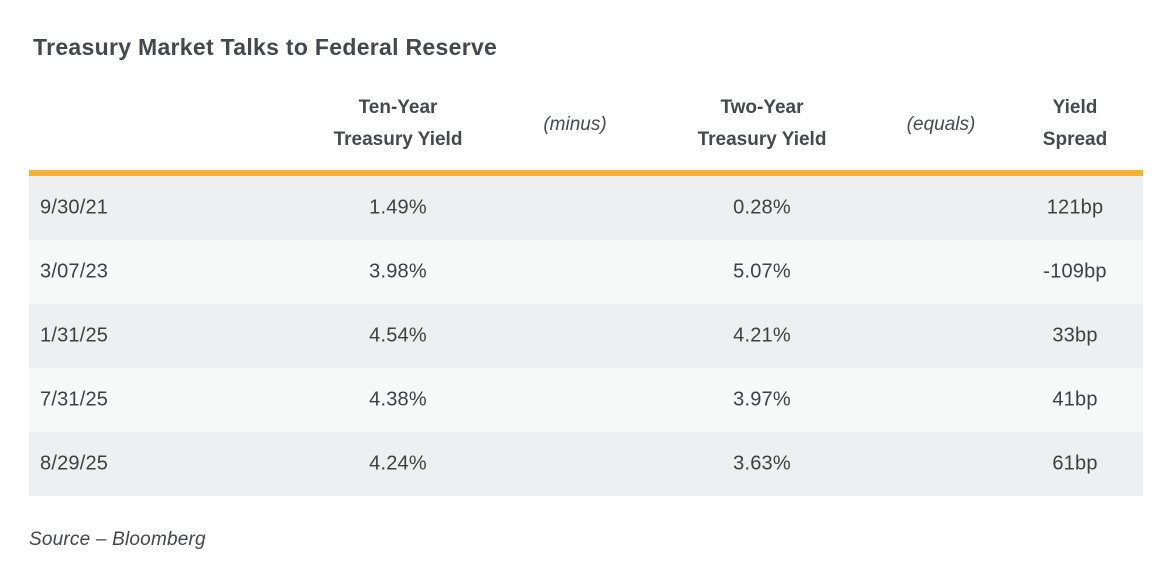 The image size is (1174, 584). What do you see at coordinates (762, 335) in the screenshot?
I see `two-year-yield-cell: 4.21%` at bounding box center [762, 335].